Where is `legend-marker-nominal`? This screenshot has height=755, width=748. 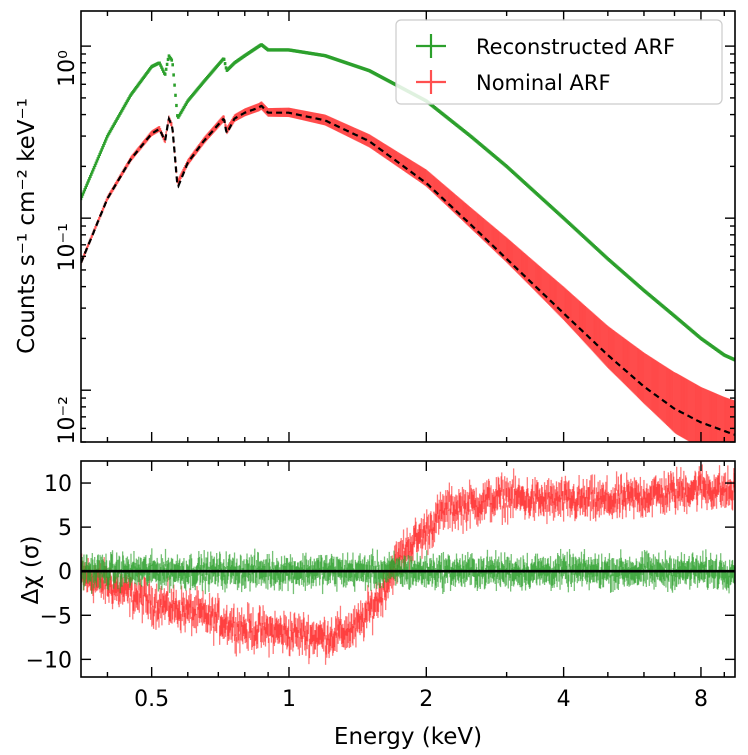 legend-marker-nominal is located at coordinates (431, 82).